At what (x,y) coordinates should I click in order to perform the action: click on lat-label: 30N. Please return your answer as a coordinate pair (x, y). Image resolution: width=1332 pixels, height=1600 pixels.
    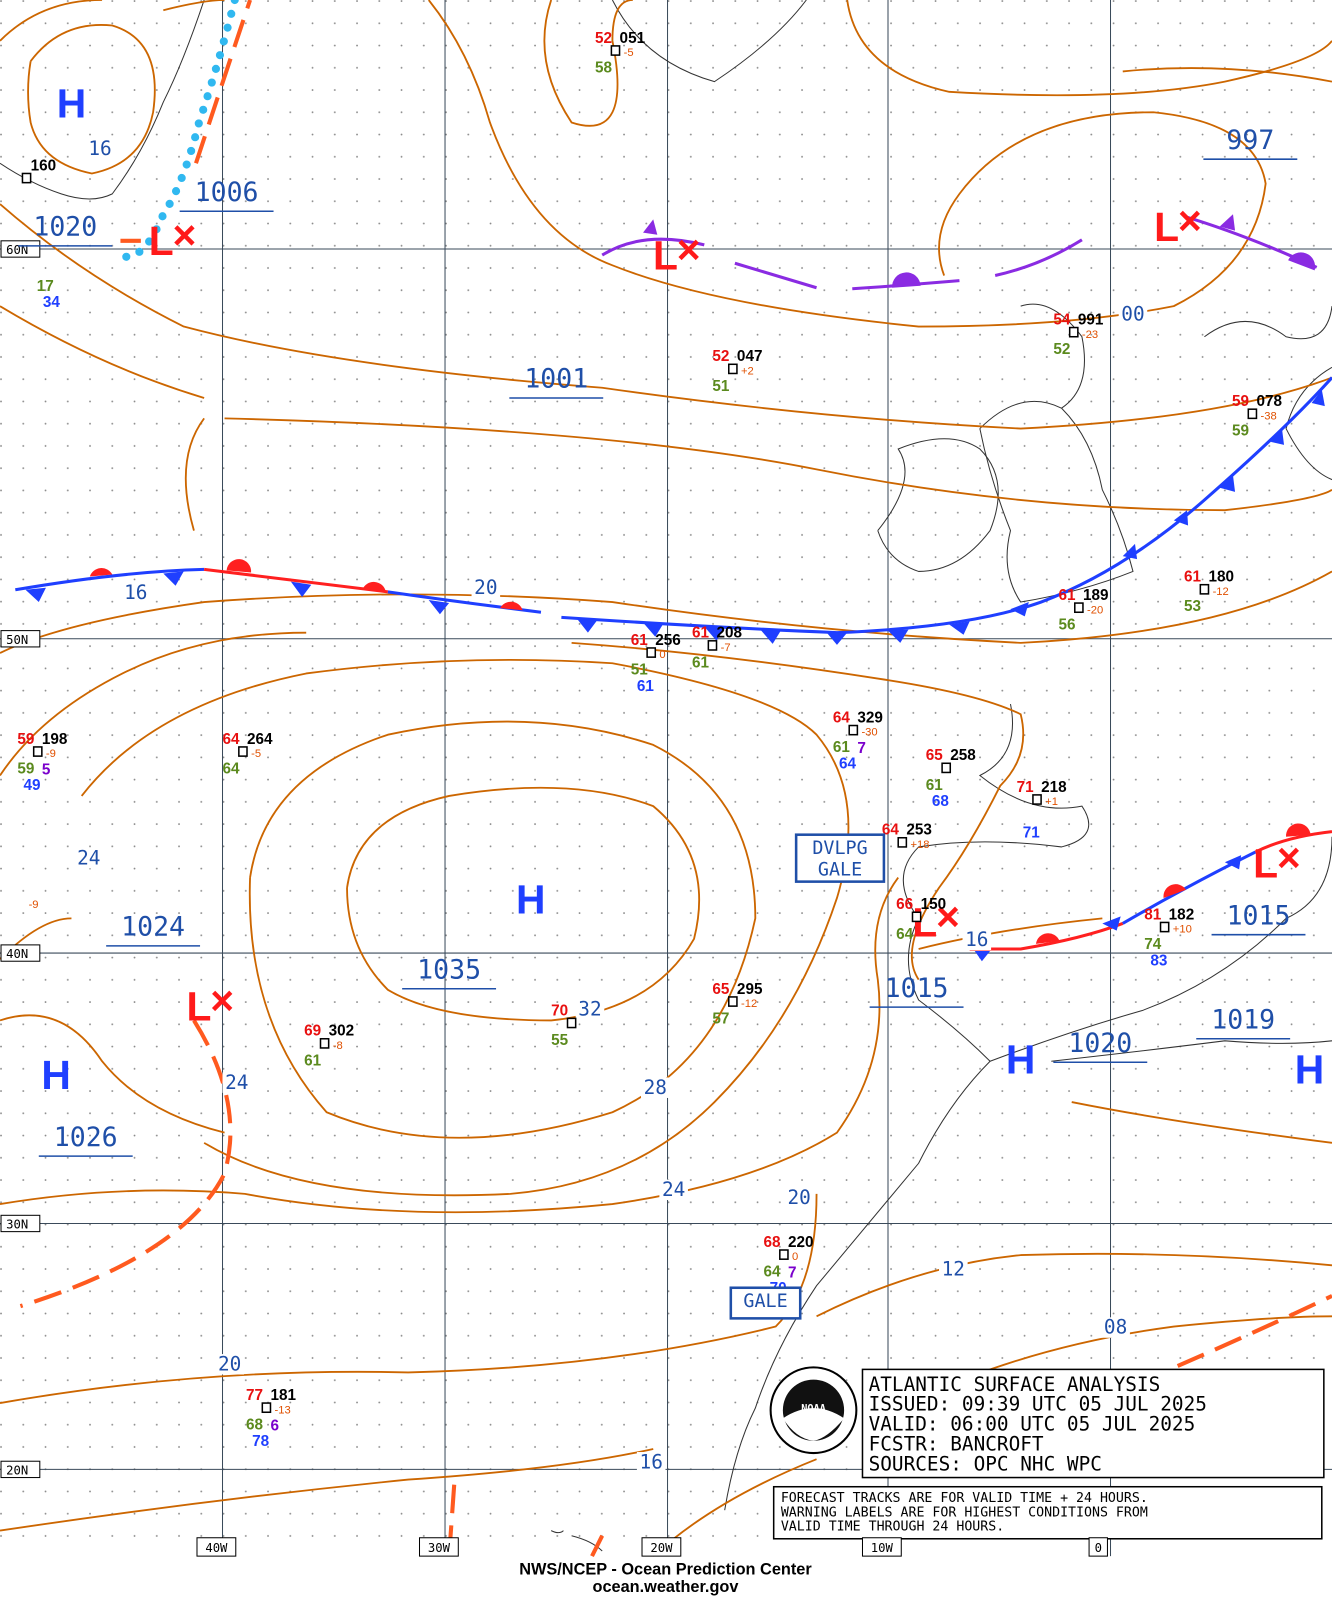
    Looking at the image, I should click on (17, 1225).